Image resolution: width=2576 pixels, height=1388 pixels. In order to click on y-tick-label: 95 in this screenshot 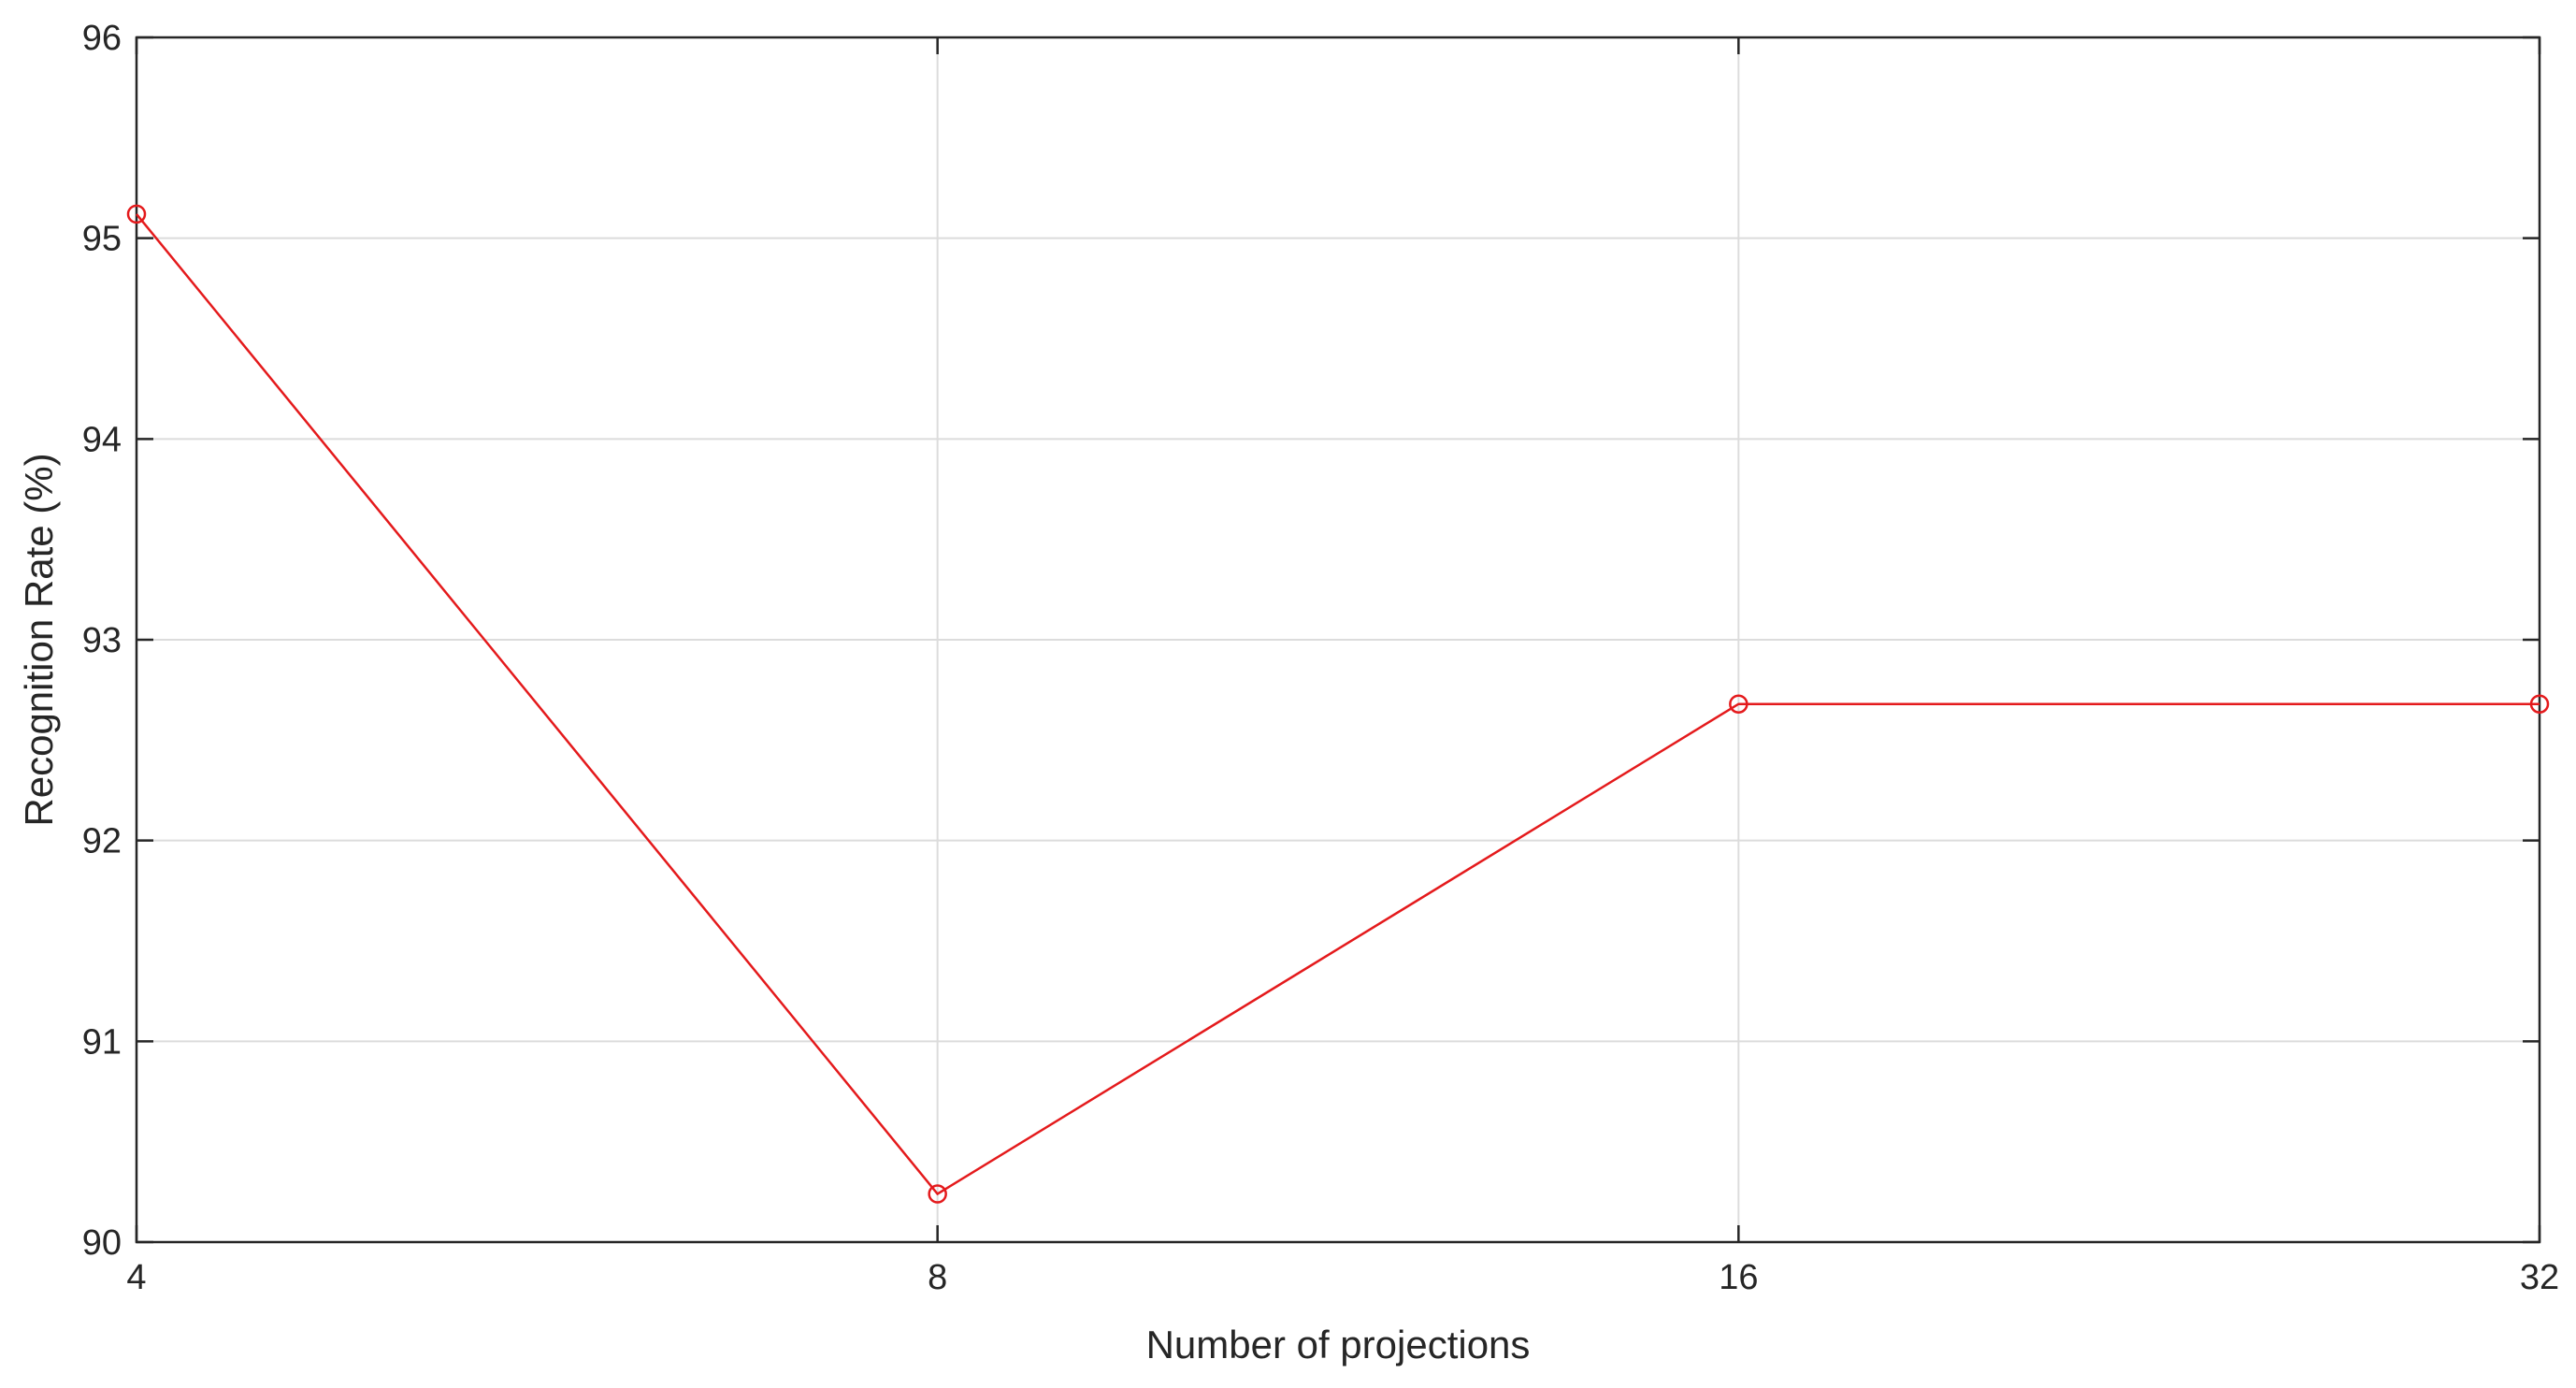, I will do `click(102, 239)`.